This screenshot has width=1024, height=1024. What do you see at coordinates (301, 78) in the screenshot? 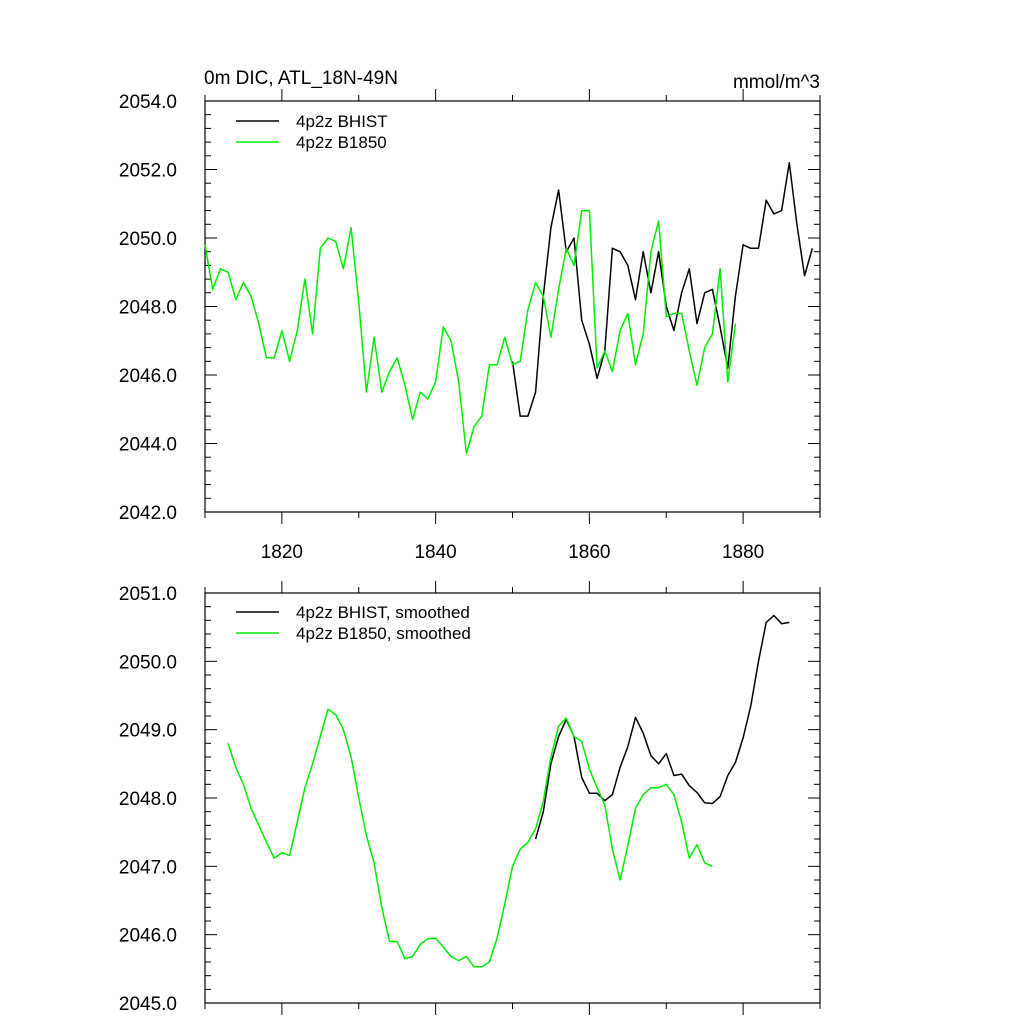
I see `figure-title: 0m DIC, ATL_18N-49N` at bounding box center [301, 78].